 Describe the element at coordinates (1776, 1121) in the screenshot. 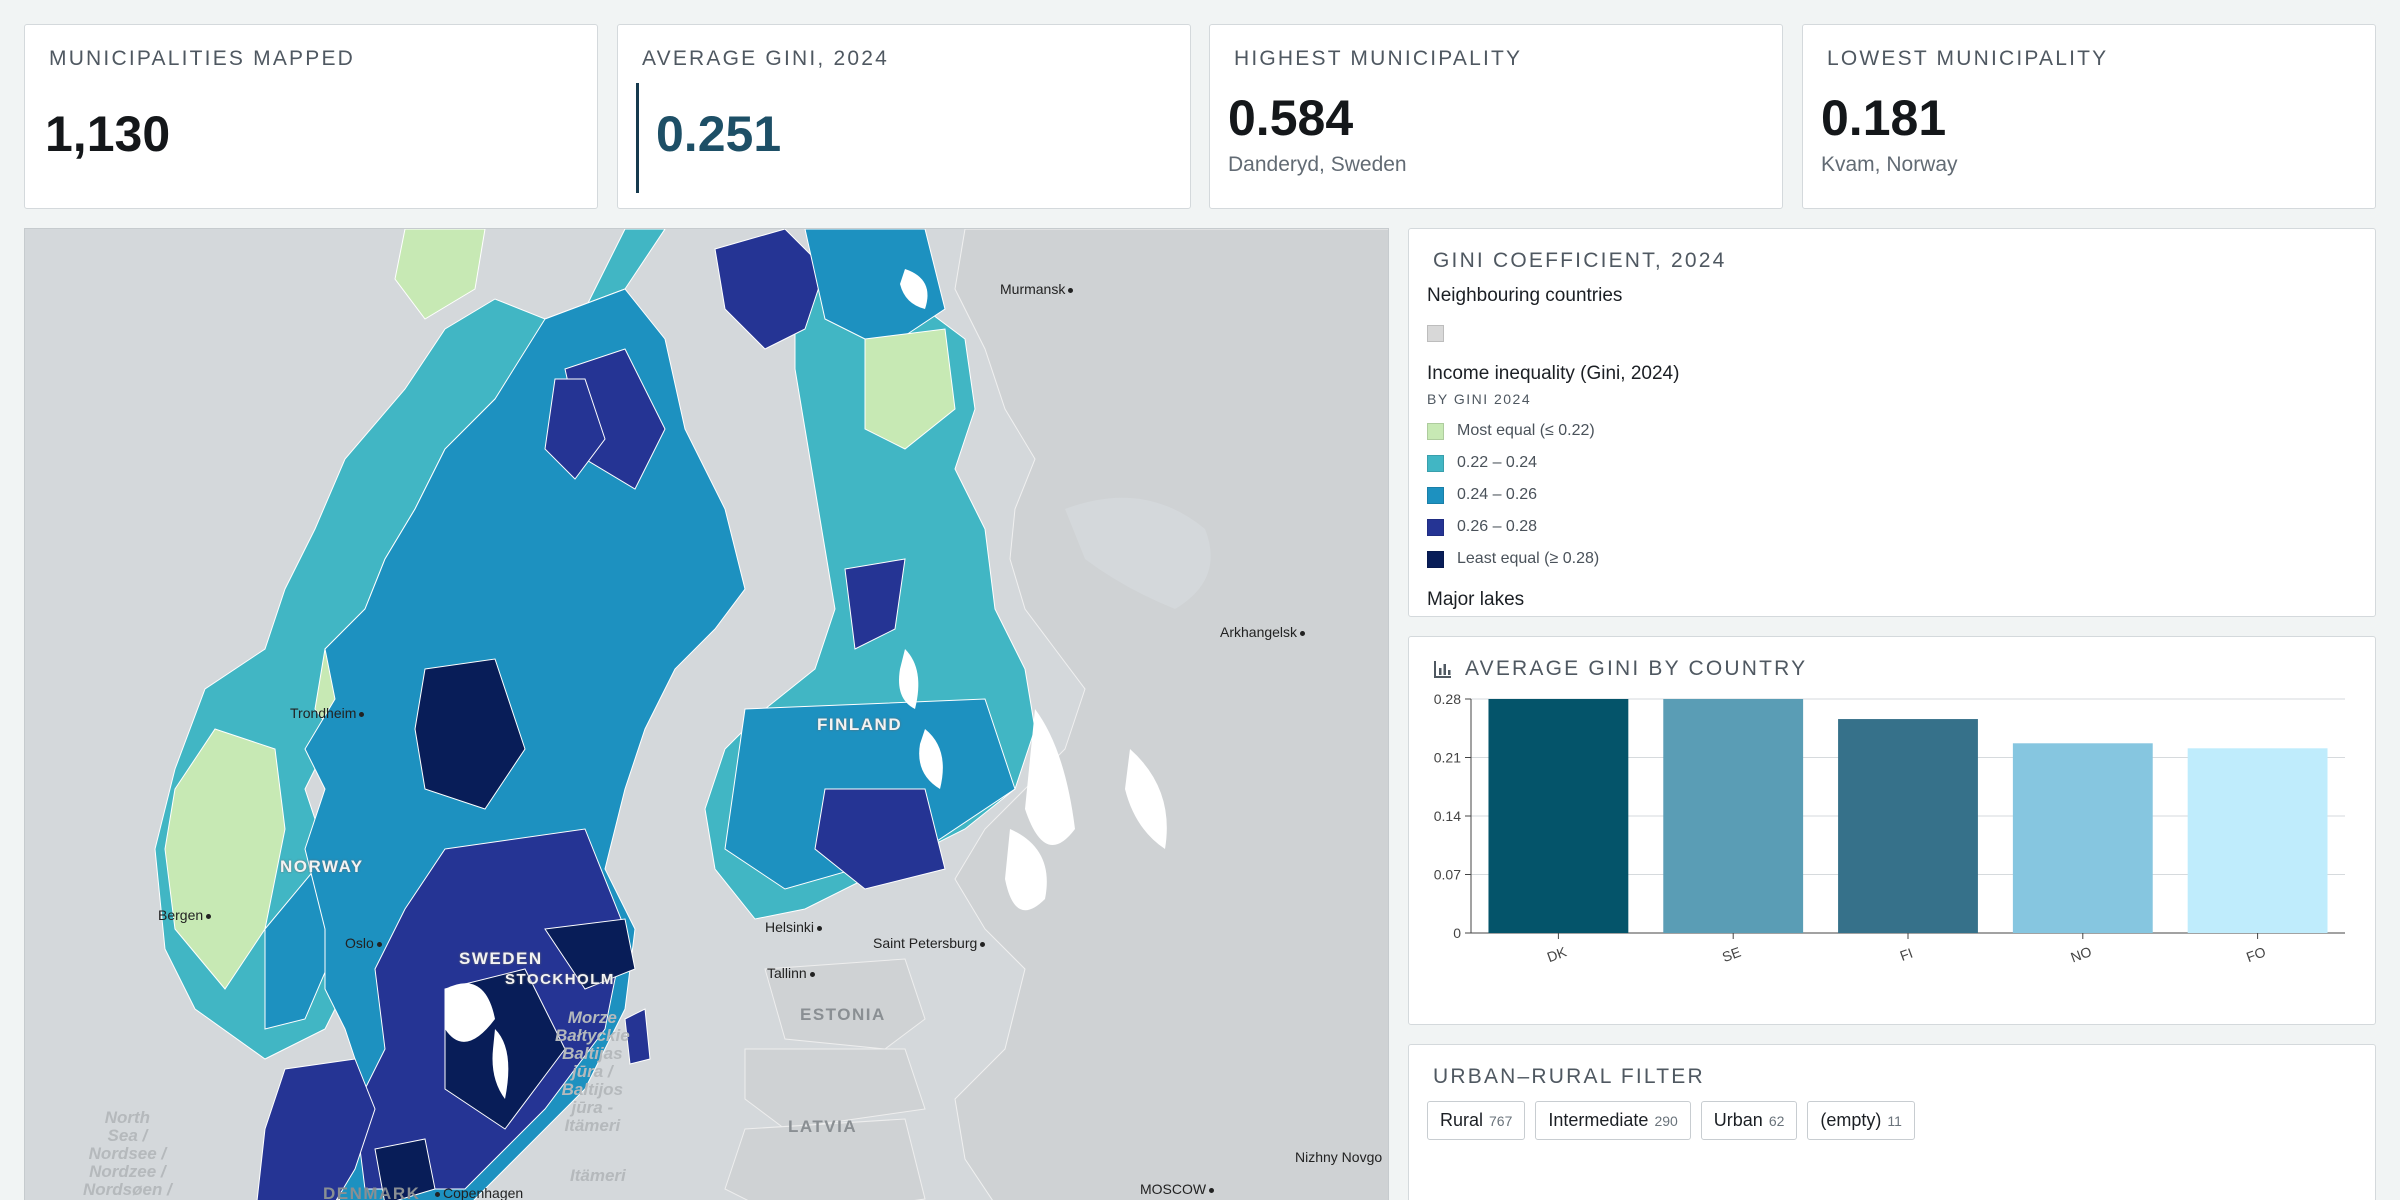

I see `pill-count: 62` at that location.